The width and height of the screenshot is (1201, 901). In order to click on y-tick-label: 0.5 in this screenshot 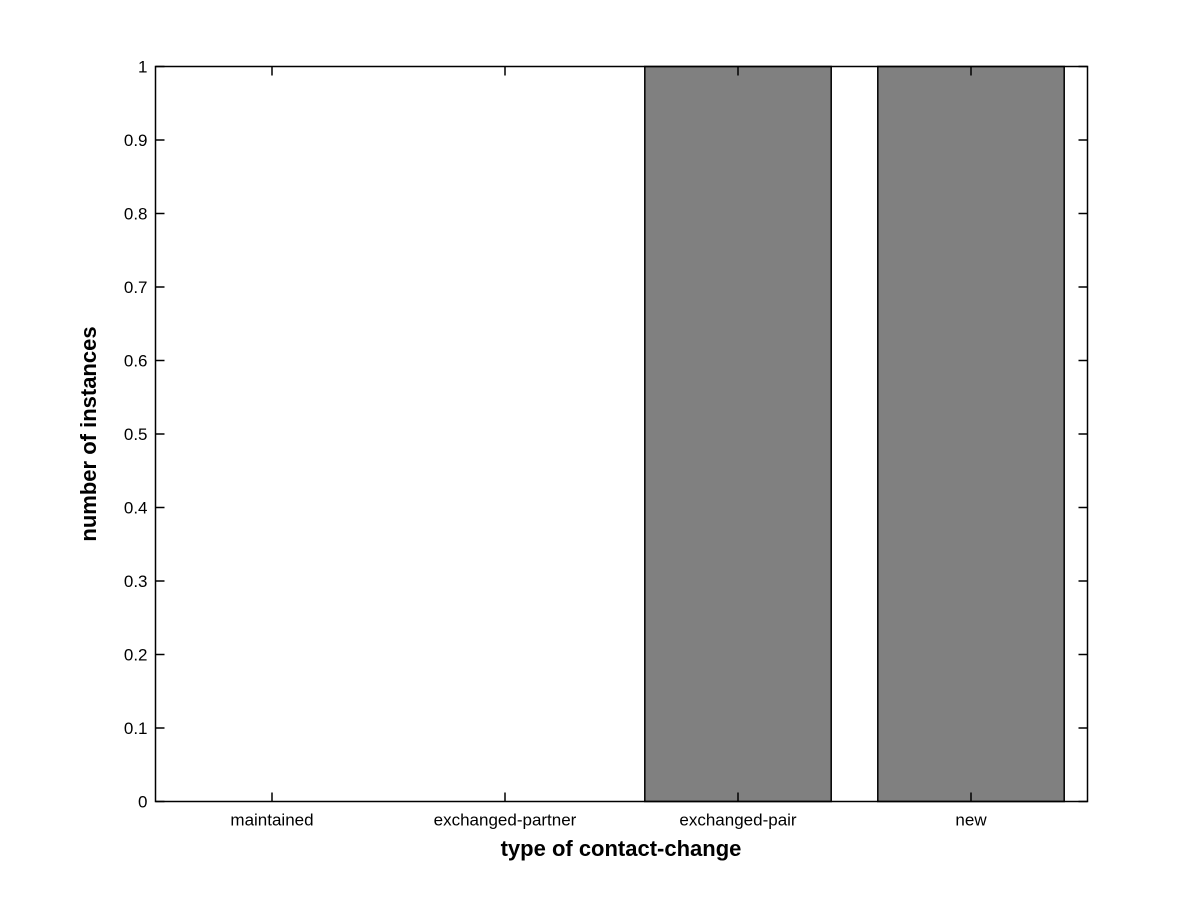, I will do `click(136, 434)`.